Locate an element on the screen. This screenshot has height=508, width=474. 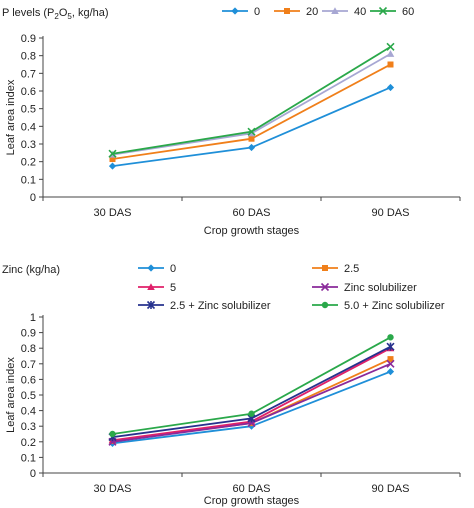
legend: 0 20 40 60 is located at coordinates (318, 12).